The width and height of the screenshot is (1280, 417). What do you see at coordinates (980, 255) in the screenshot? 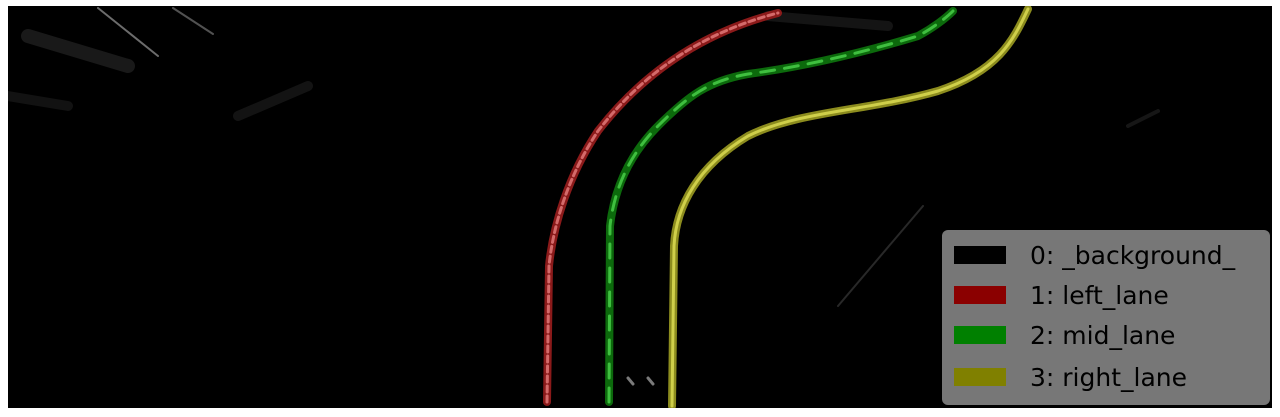
I see `legend-swatch-background` at bounding box center [980, 255].